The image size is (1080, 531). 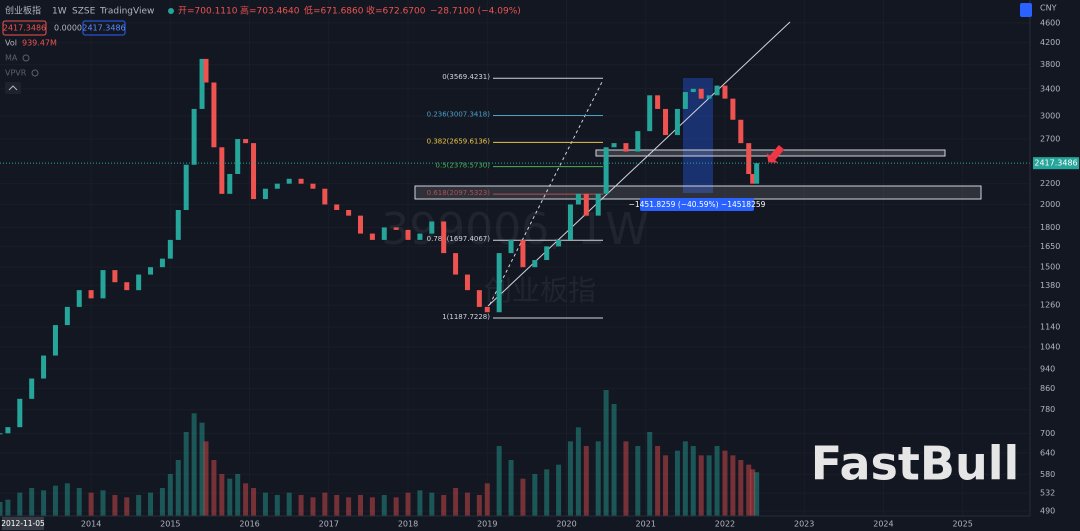 I want to click on price-tick-label: 1800, so click(x=1050, y=227).